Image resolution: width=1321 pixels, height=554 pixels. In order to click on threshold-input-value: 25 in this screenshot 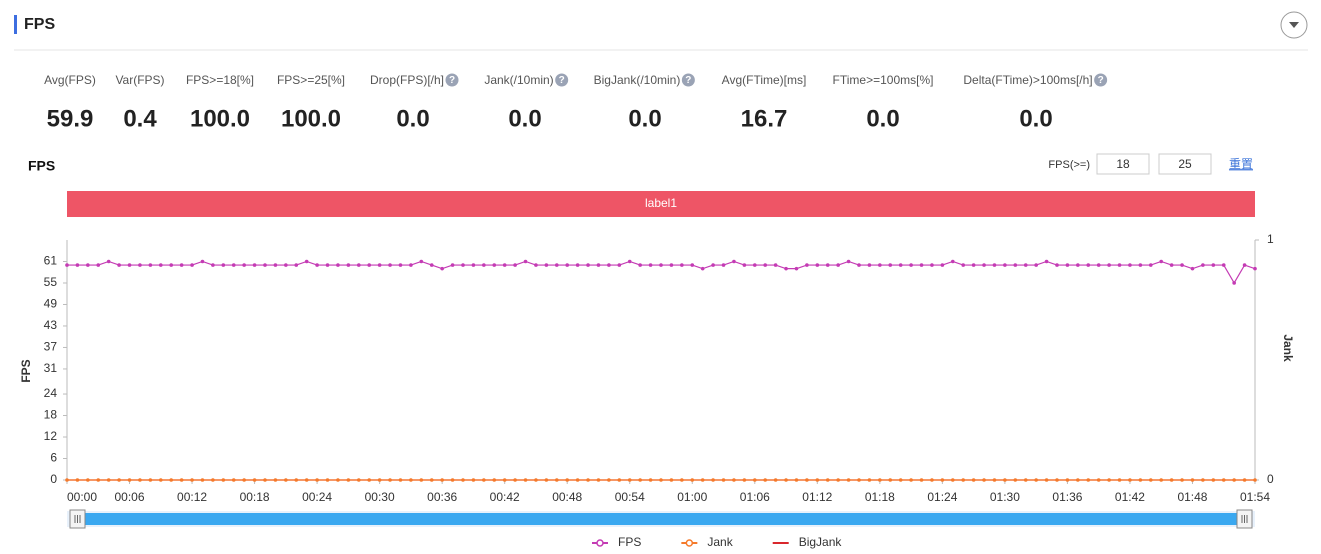, I will do `click(1185, 164)`.